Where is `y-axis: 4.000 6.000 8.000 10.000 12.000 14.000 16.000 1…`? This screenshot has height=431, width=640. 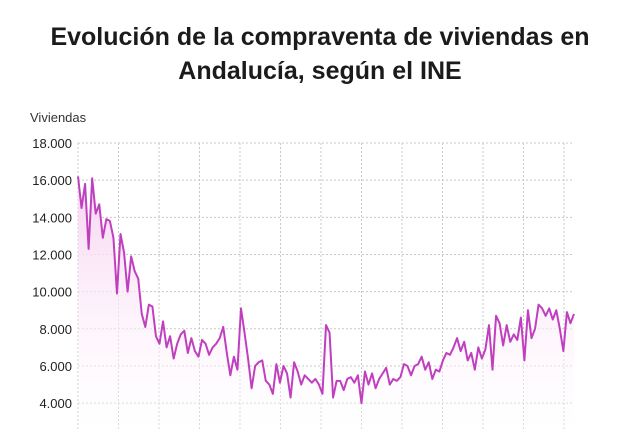 y-axis: 4.000 6.000 8.000 10.000 12.000 14.000 16.000 1… is located at coordinates (52, 273).